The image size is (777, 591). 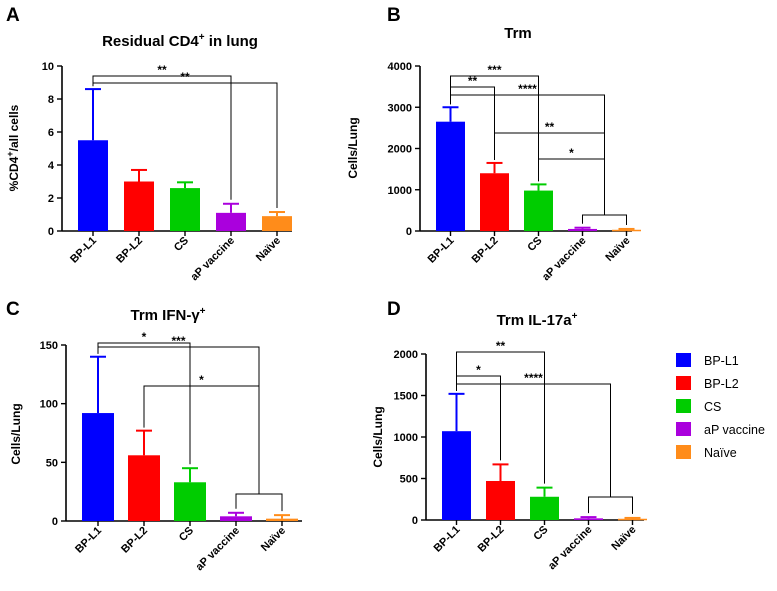 What do you see at coordinates (400, 108) in the screenshot?
I see `y-tick-label: 3000` at bounding box center [400, 108].